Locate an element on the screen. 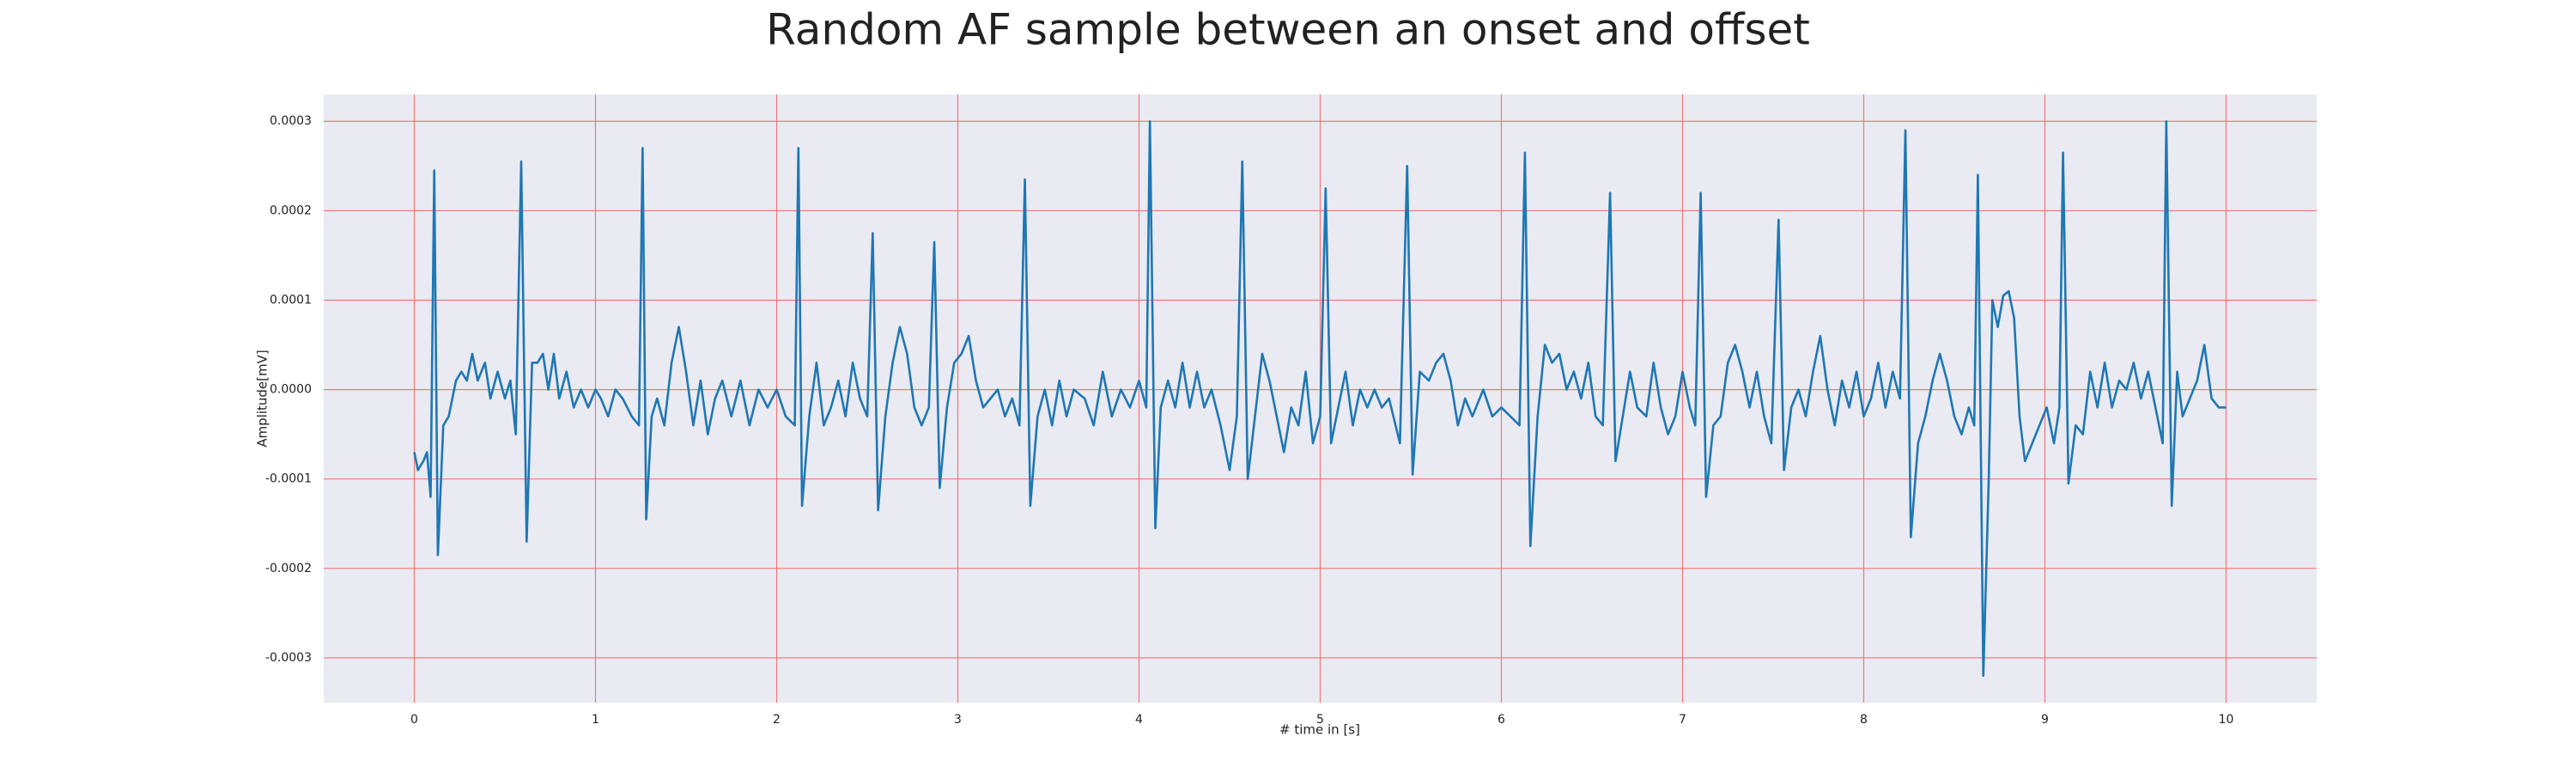 The width and height of the screenshot is (2576, 773). x-tick-label: 2 is located at coordinates (777, 720).